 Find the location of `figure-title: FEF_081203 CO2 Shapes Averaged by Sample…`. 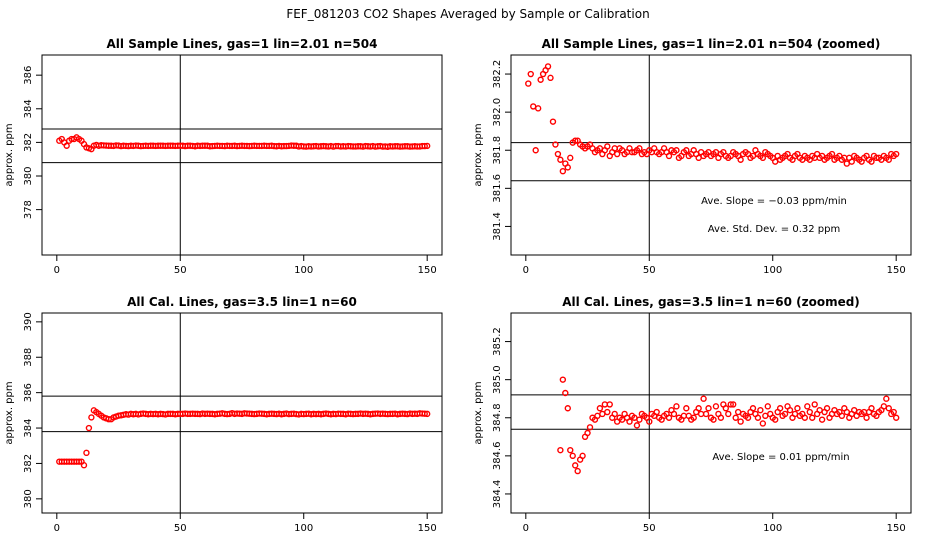

figure-title: FEF_081203 CO2 Shapes Averaged by Sample… is located at coordinates (467, 14).